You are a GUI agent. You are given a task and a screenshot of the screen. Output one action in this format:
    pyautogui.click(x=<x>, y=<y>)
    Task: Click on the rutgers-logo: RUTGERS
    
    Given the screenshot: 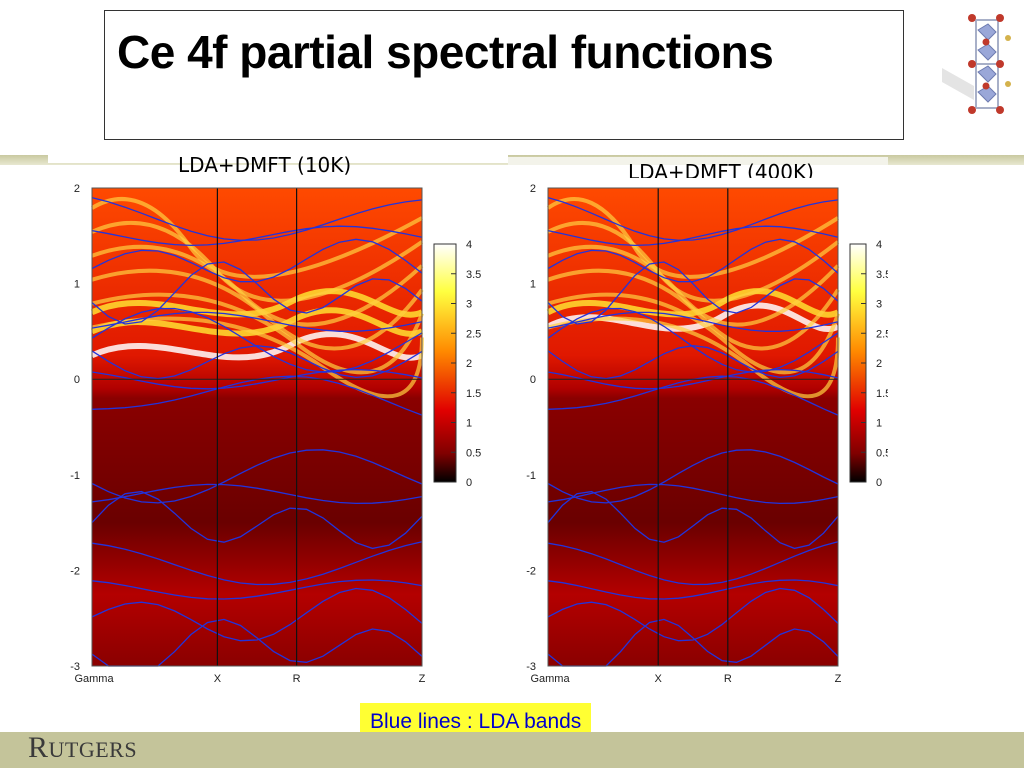 What is the action you would take?
    pyautogui.click(x=83, y=747)
    